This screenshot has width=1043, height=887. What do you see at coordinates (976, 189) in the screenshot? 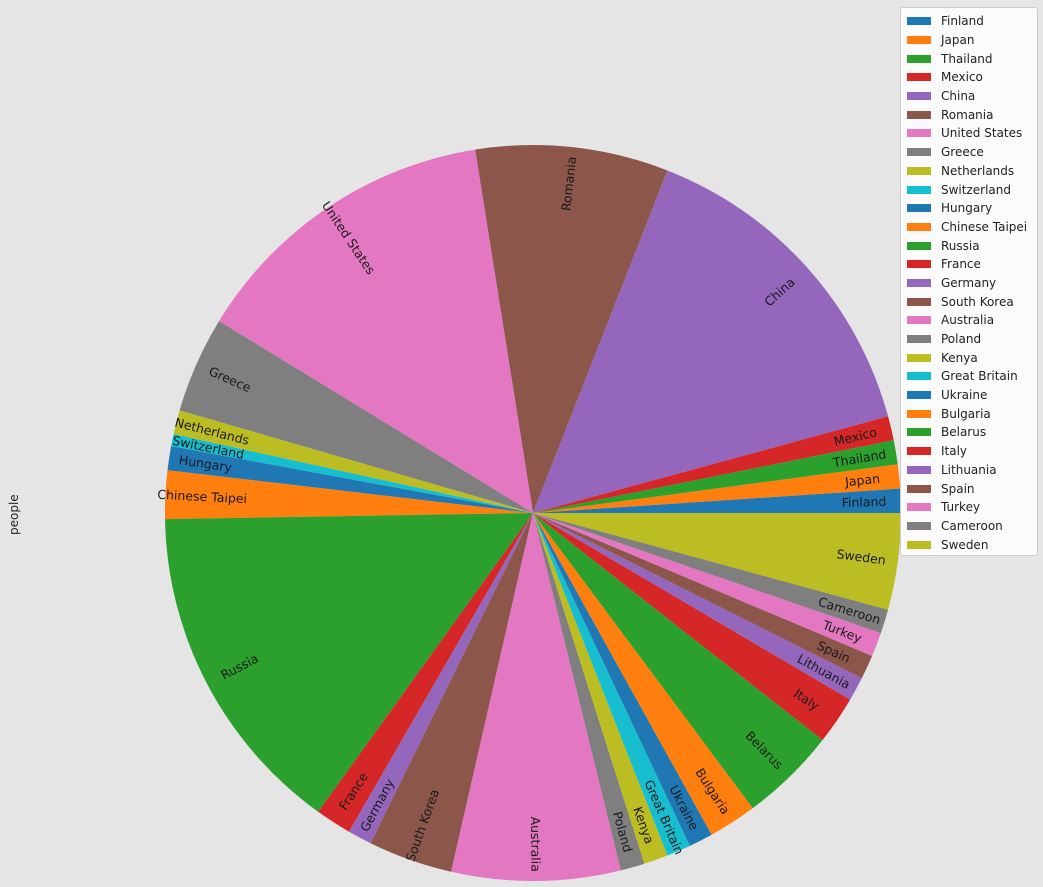
I see `legend-label: Switzerland` at bounding box center [976, 189].